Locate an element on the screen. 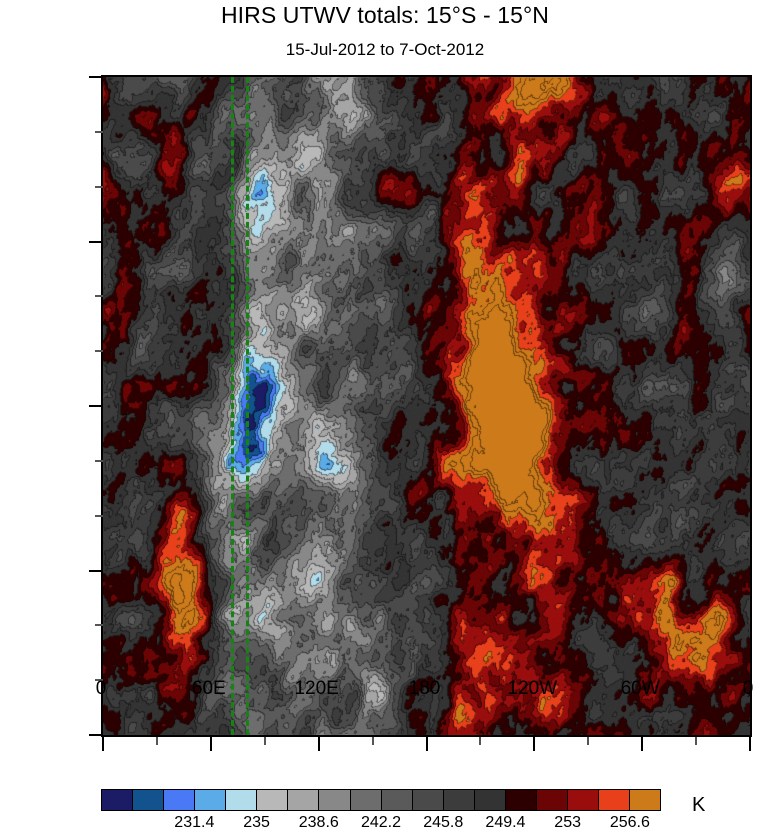 The width and height of the screenshot is (770, 832). region-marker-east is located at coordinates (247, 406).